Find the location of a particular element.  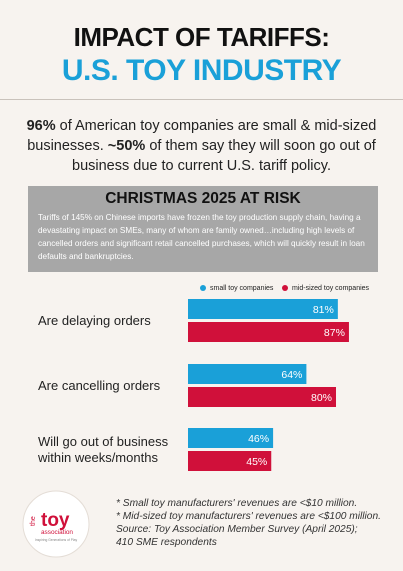

category-label-line: Will go out of business is located at coordinates (103, 441).